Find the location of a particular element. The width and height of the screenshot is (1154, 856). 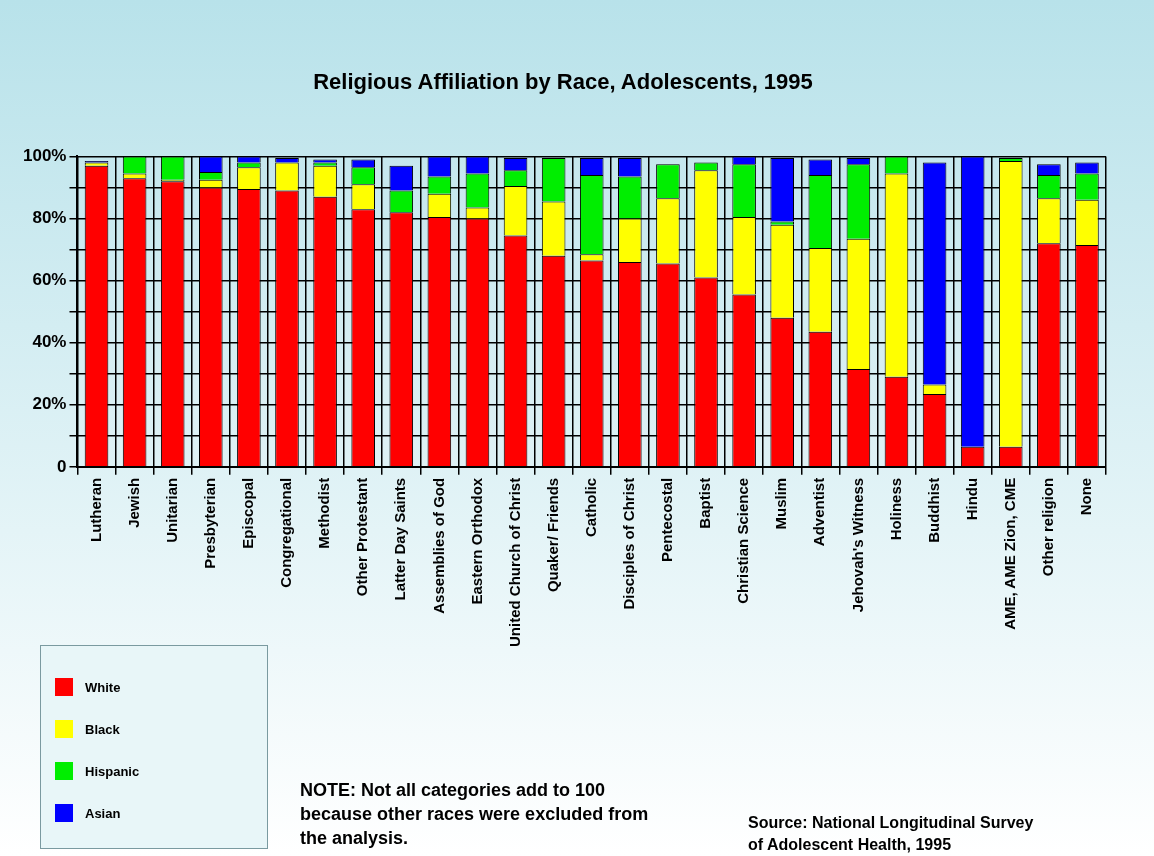

x-tick-label: Buddhist is located at coordinates (933, 510).